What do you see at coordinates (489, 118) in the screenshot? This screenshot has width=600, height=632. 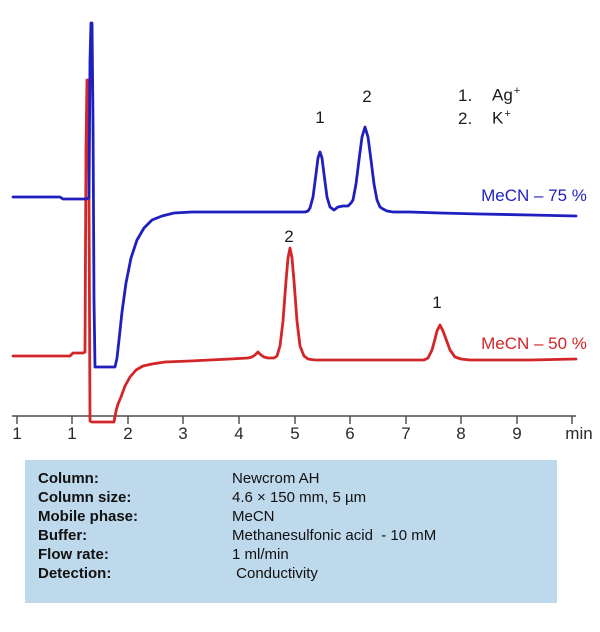 I see `legend-row-2: 2. K+` at bounding box center [489, 118].